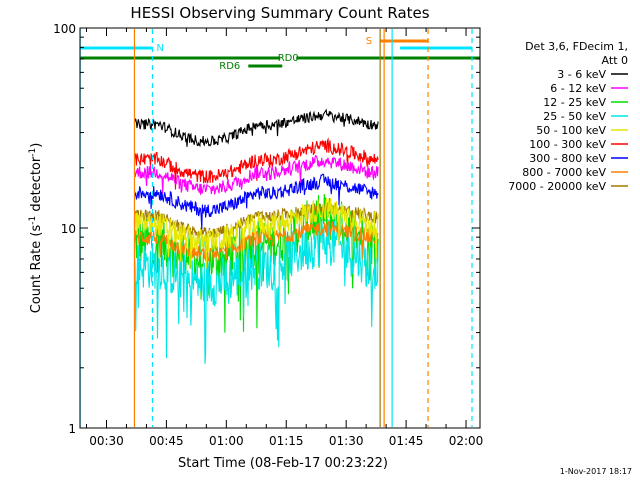  What do you see at coordinates (226, 441) in the screenshot?
I see `x-tick-label: 01:00` at bounding box center [226, 441].